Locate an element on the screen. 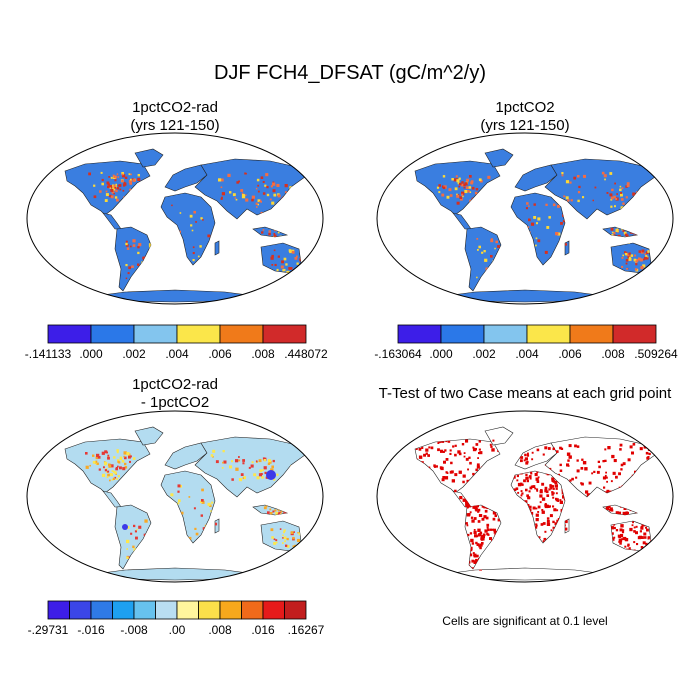  colorbar-label: .016 is located at coordinates (263, 630).